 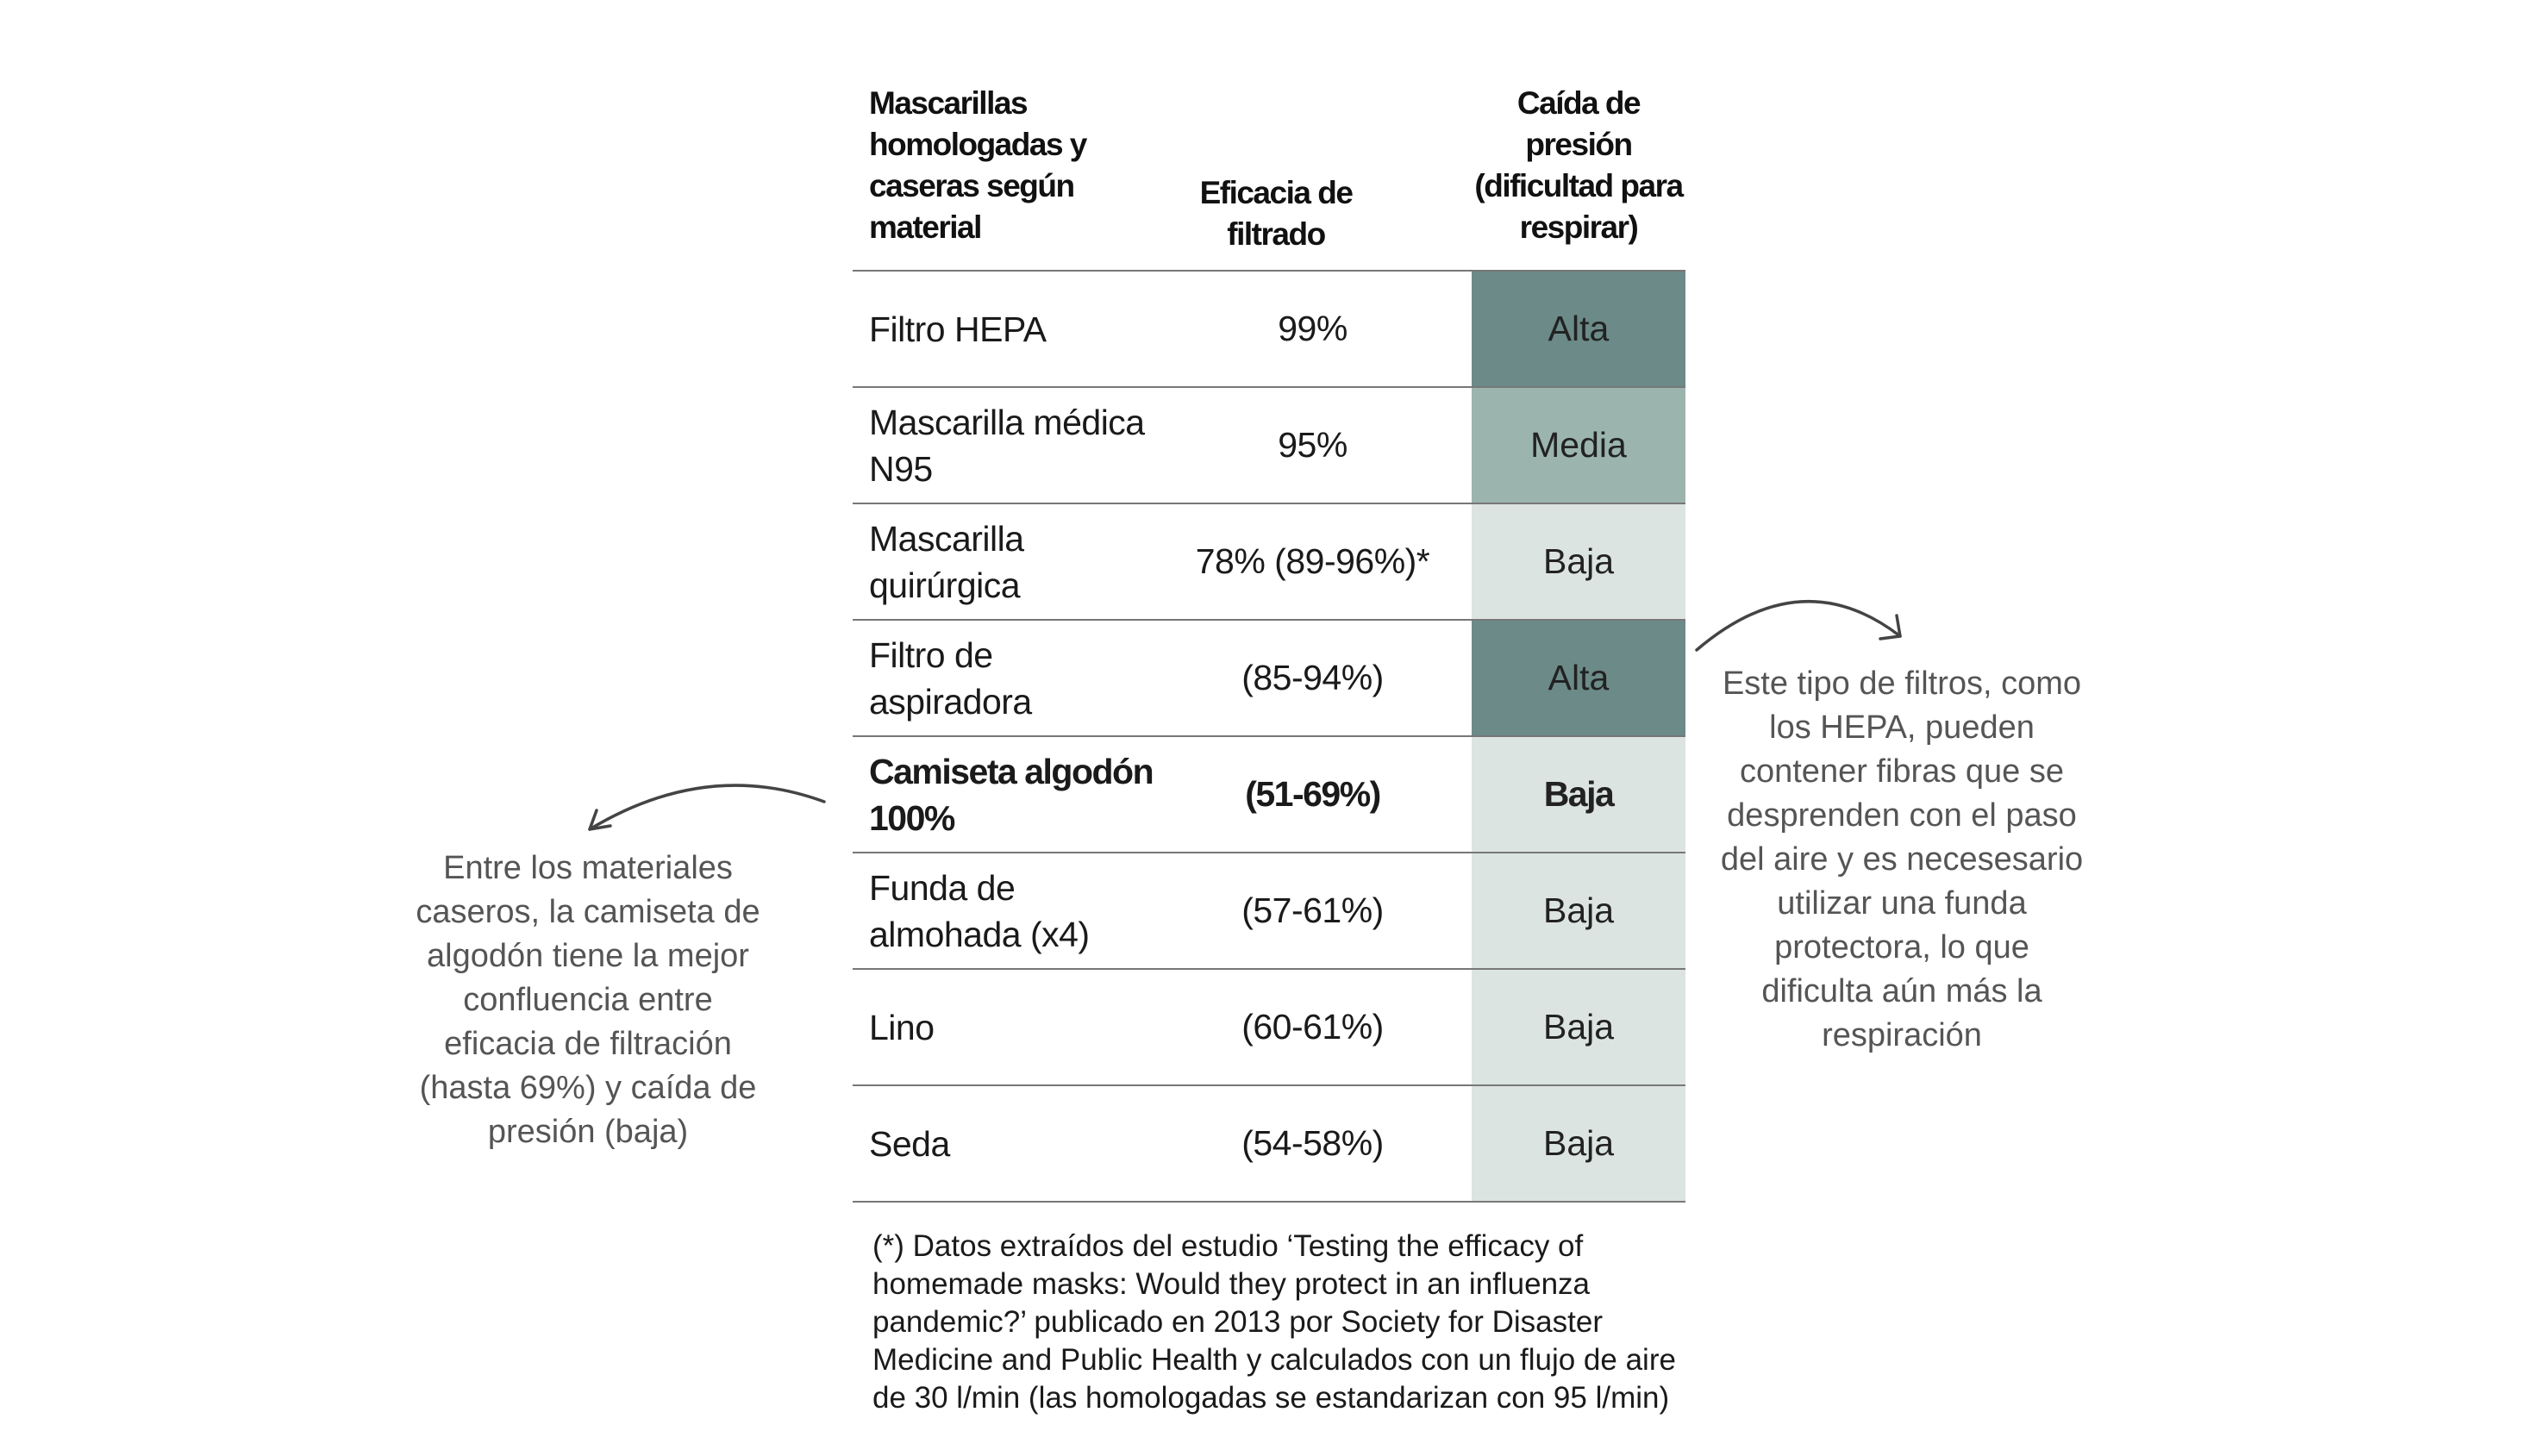 I want to click on table-row: Lino (60-61%) Baja, so click(x=1269, y=1026).